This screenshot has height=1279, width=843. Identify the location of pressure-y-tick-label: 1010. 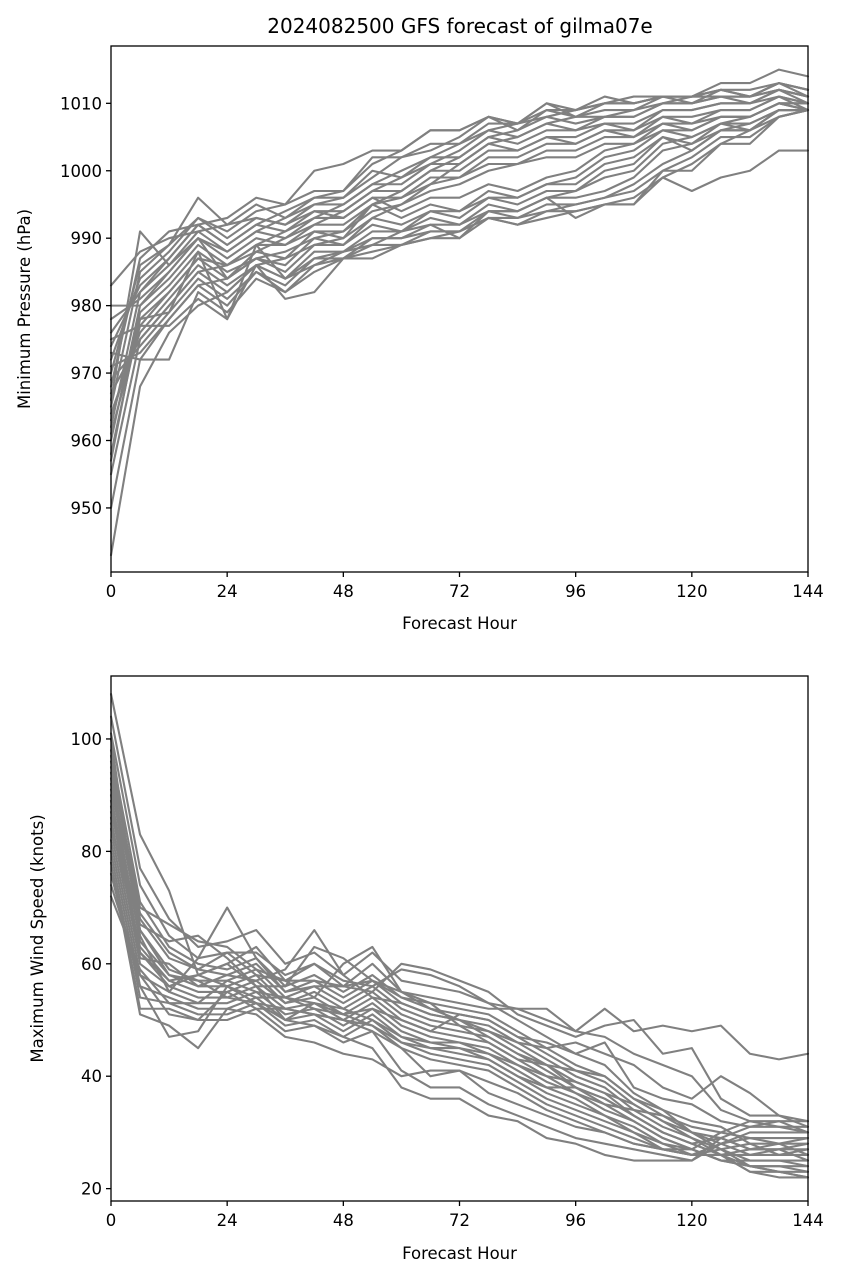
(81, 103).